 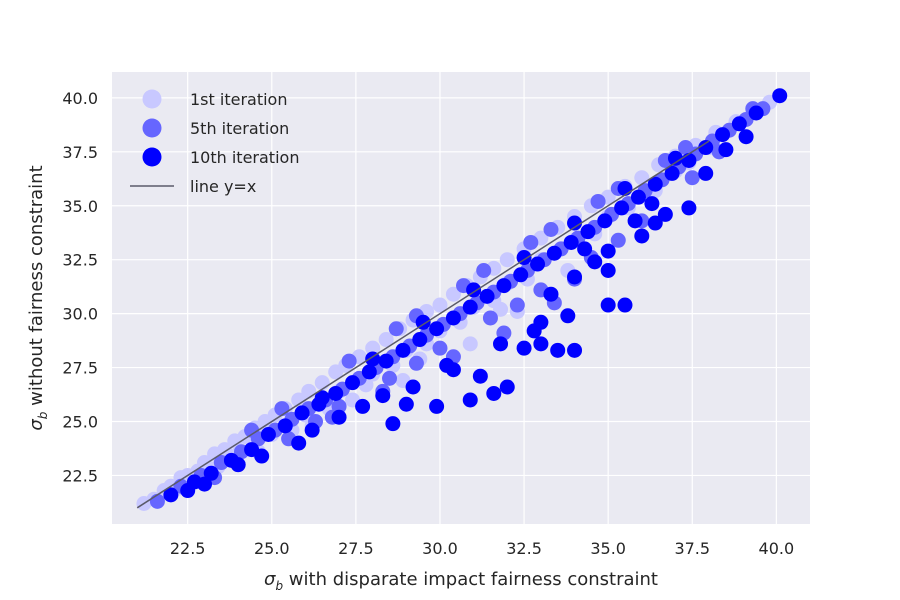 What do you see at coordinates (272, 548) in the screenshot?
I see `x-tick-label: 25.0` at bounding box center [272, 548].